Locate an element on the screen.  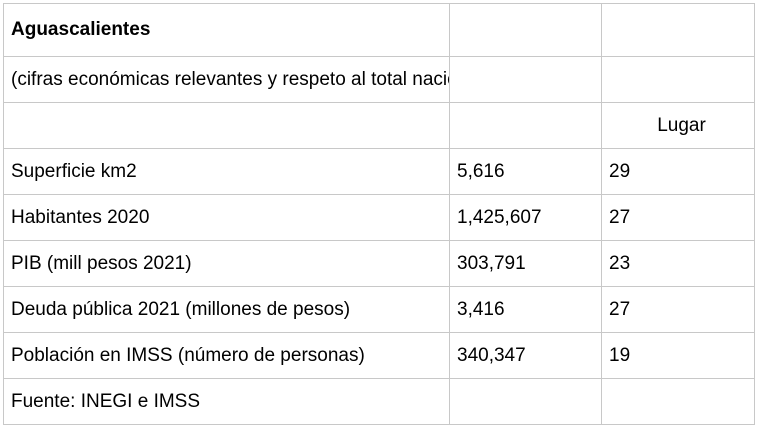
row-label: Deuda pública 2021 (millones de pesos) is located at coordinates (226, 309).